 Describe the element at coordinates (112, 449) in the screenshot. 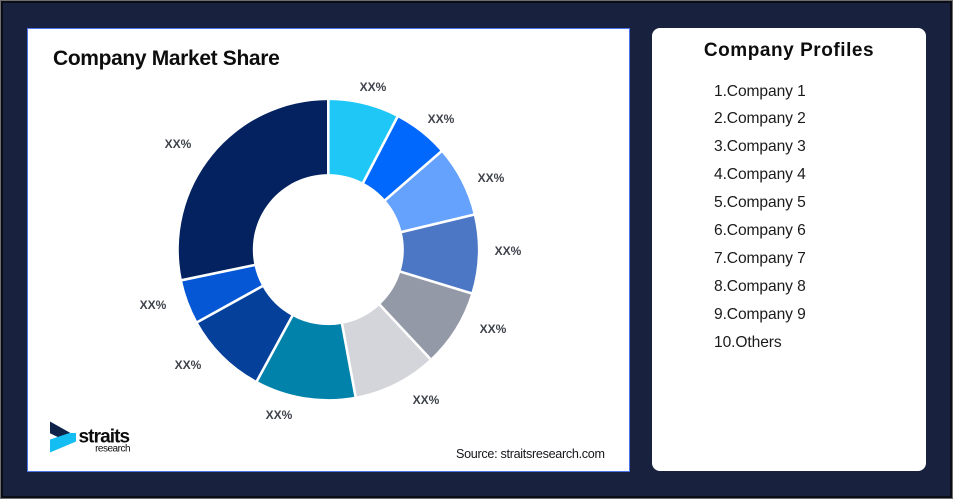

I see `svg-text: research` at that location.